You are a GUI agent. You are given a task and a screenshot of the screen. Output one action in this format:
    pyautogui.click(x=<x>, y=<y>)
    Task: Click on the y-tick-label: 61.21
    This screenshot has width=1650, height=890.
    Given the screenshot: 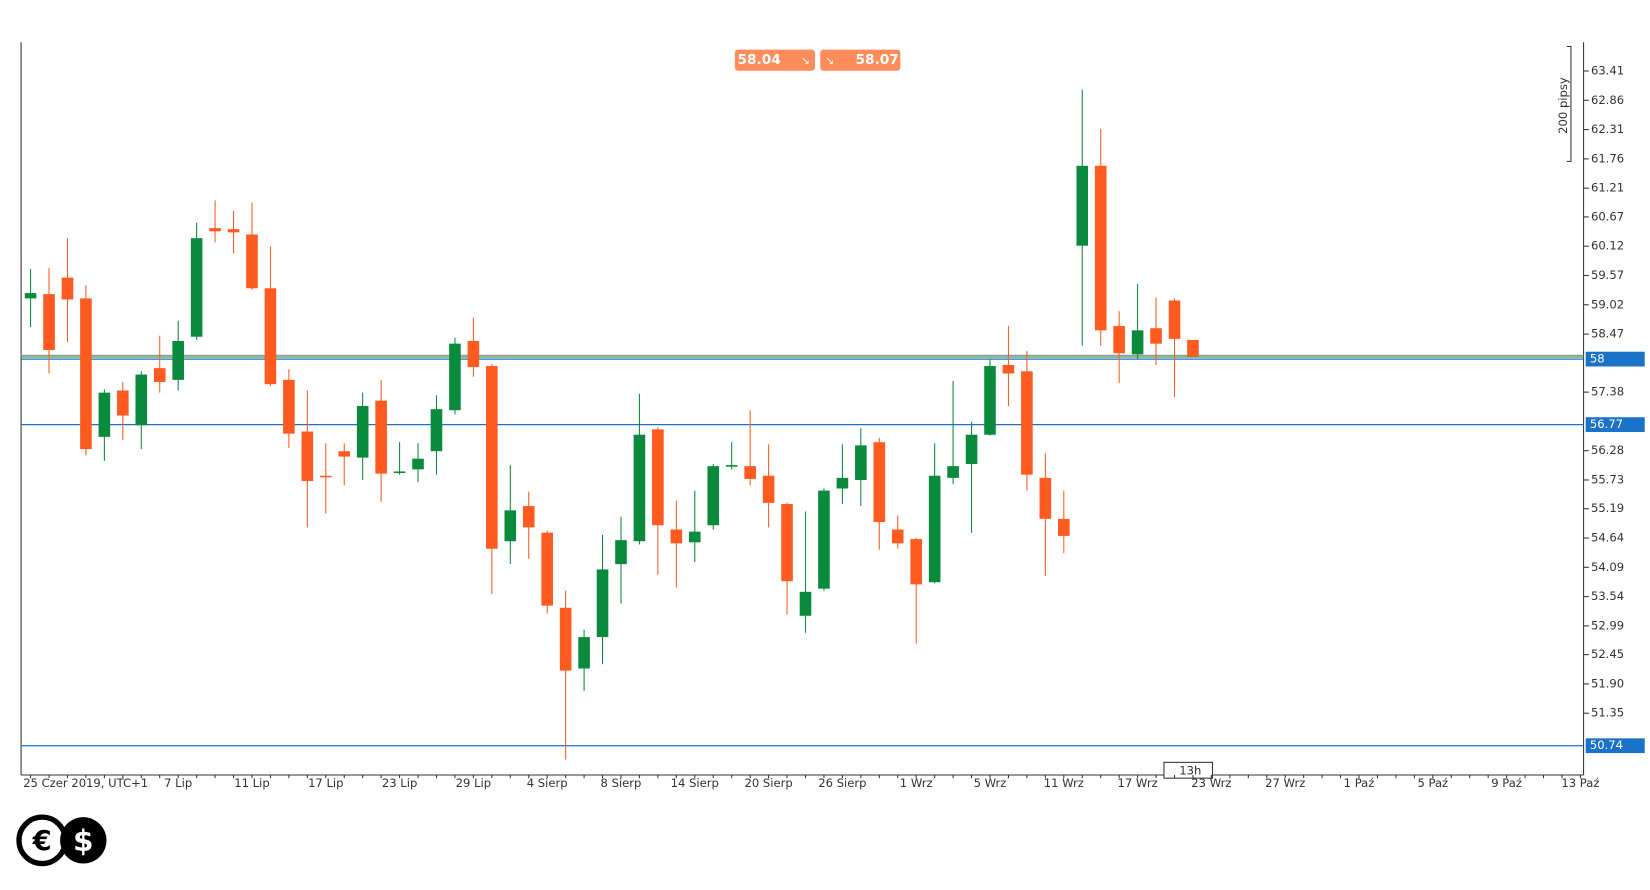 What is the action you would take?
    pyautogui.click(x=1607, y=188)
    